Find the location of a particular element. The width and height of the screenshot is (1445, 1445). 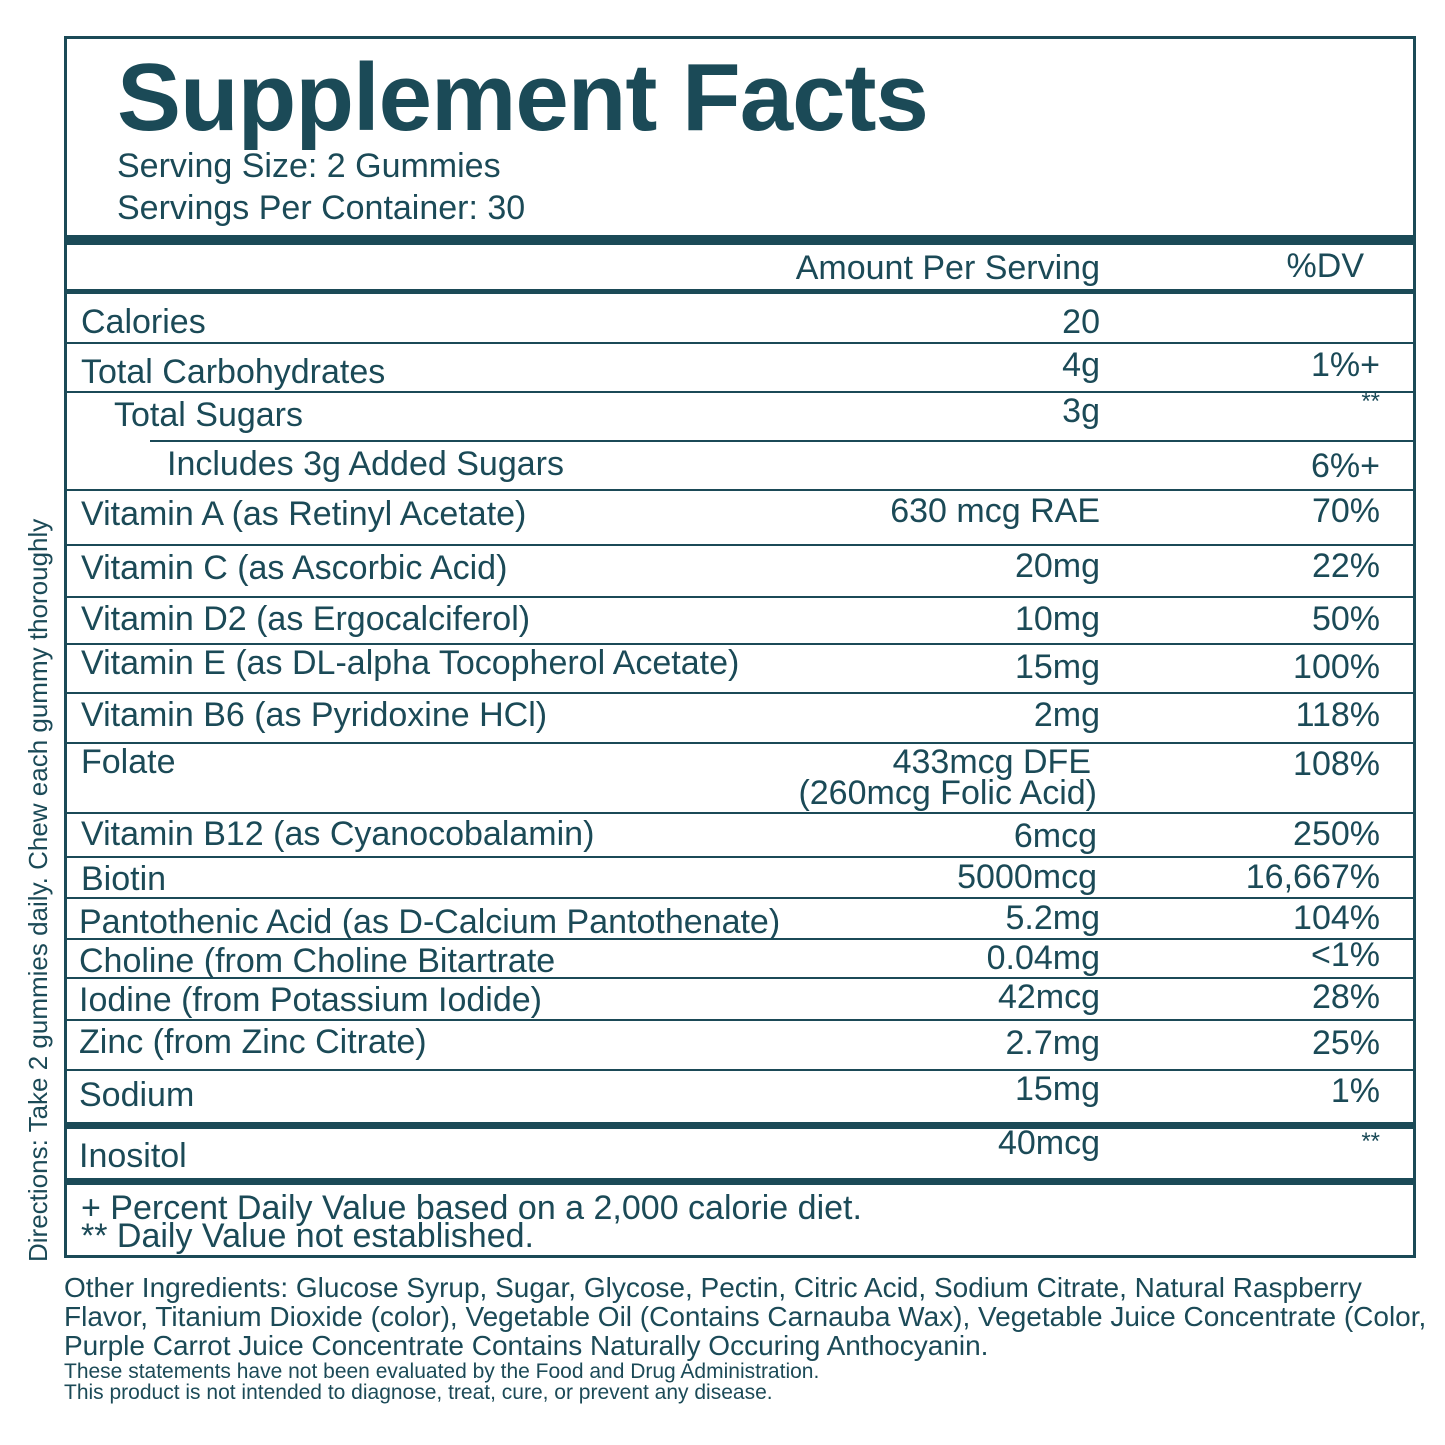

nutrient-name: Vitamin B6 (as Pyridoxine HCl) is located at coordinates (314, 715).